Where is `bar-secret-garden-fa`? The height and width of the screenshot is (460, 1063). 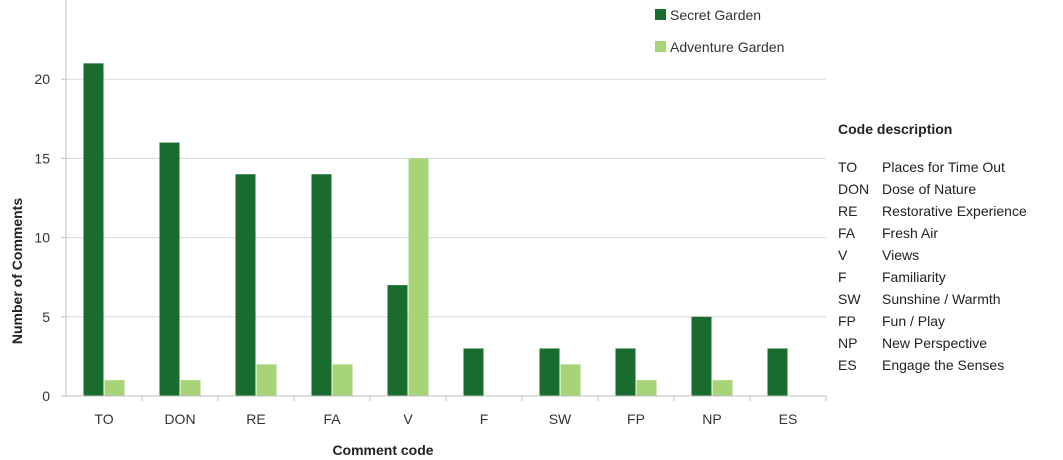 bar-secret-garden-fa is located at coordinates (321, 285).